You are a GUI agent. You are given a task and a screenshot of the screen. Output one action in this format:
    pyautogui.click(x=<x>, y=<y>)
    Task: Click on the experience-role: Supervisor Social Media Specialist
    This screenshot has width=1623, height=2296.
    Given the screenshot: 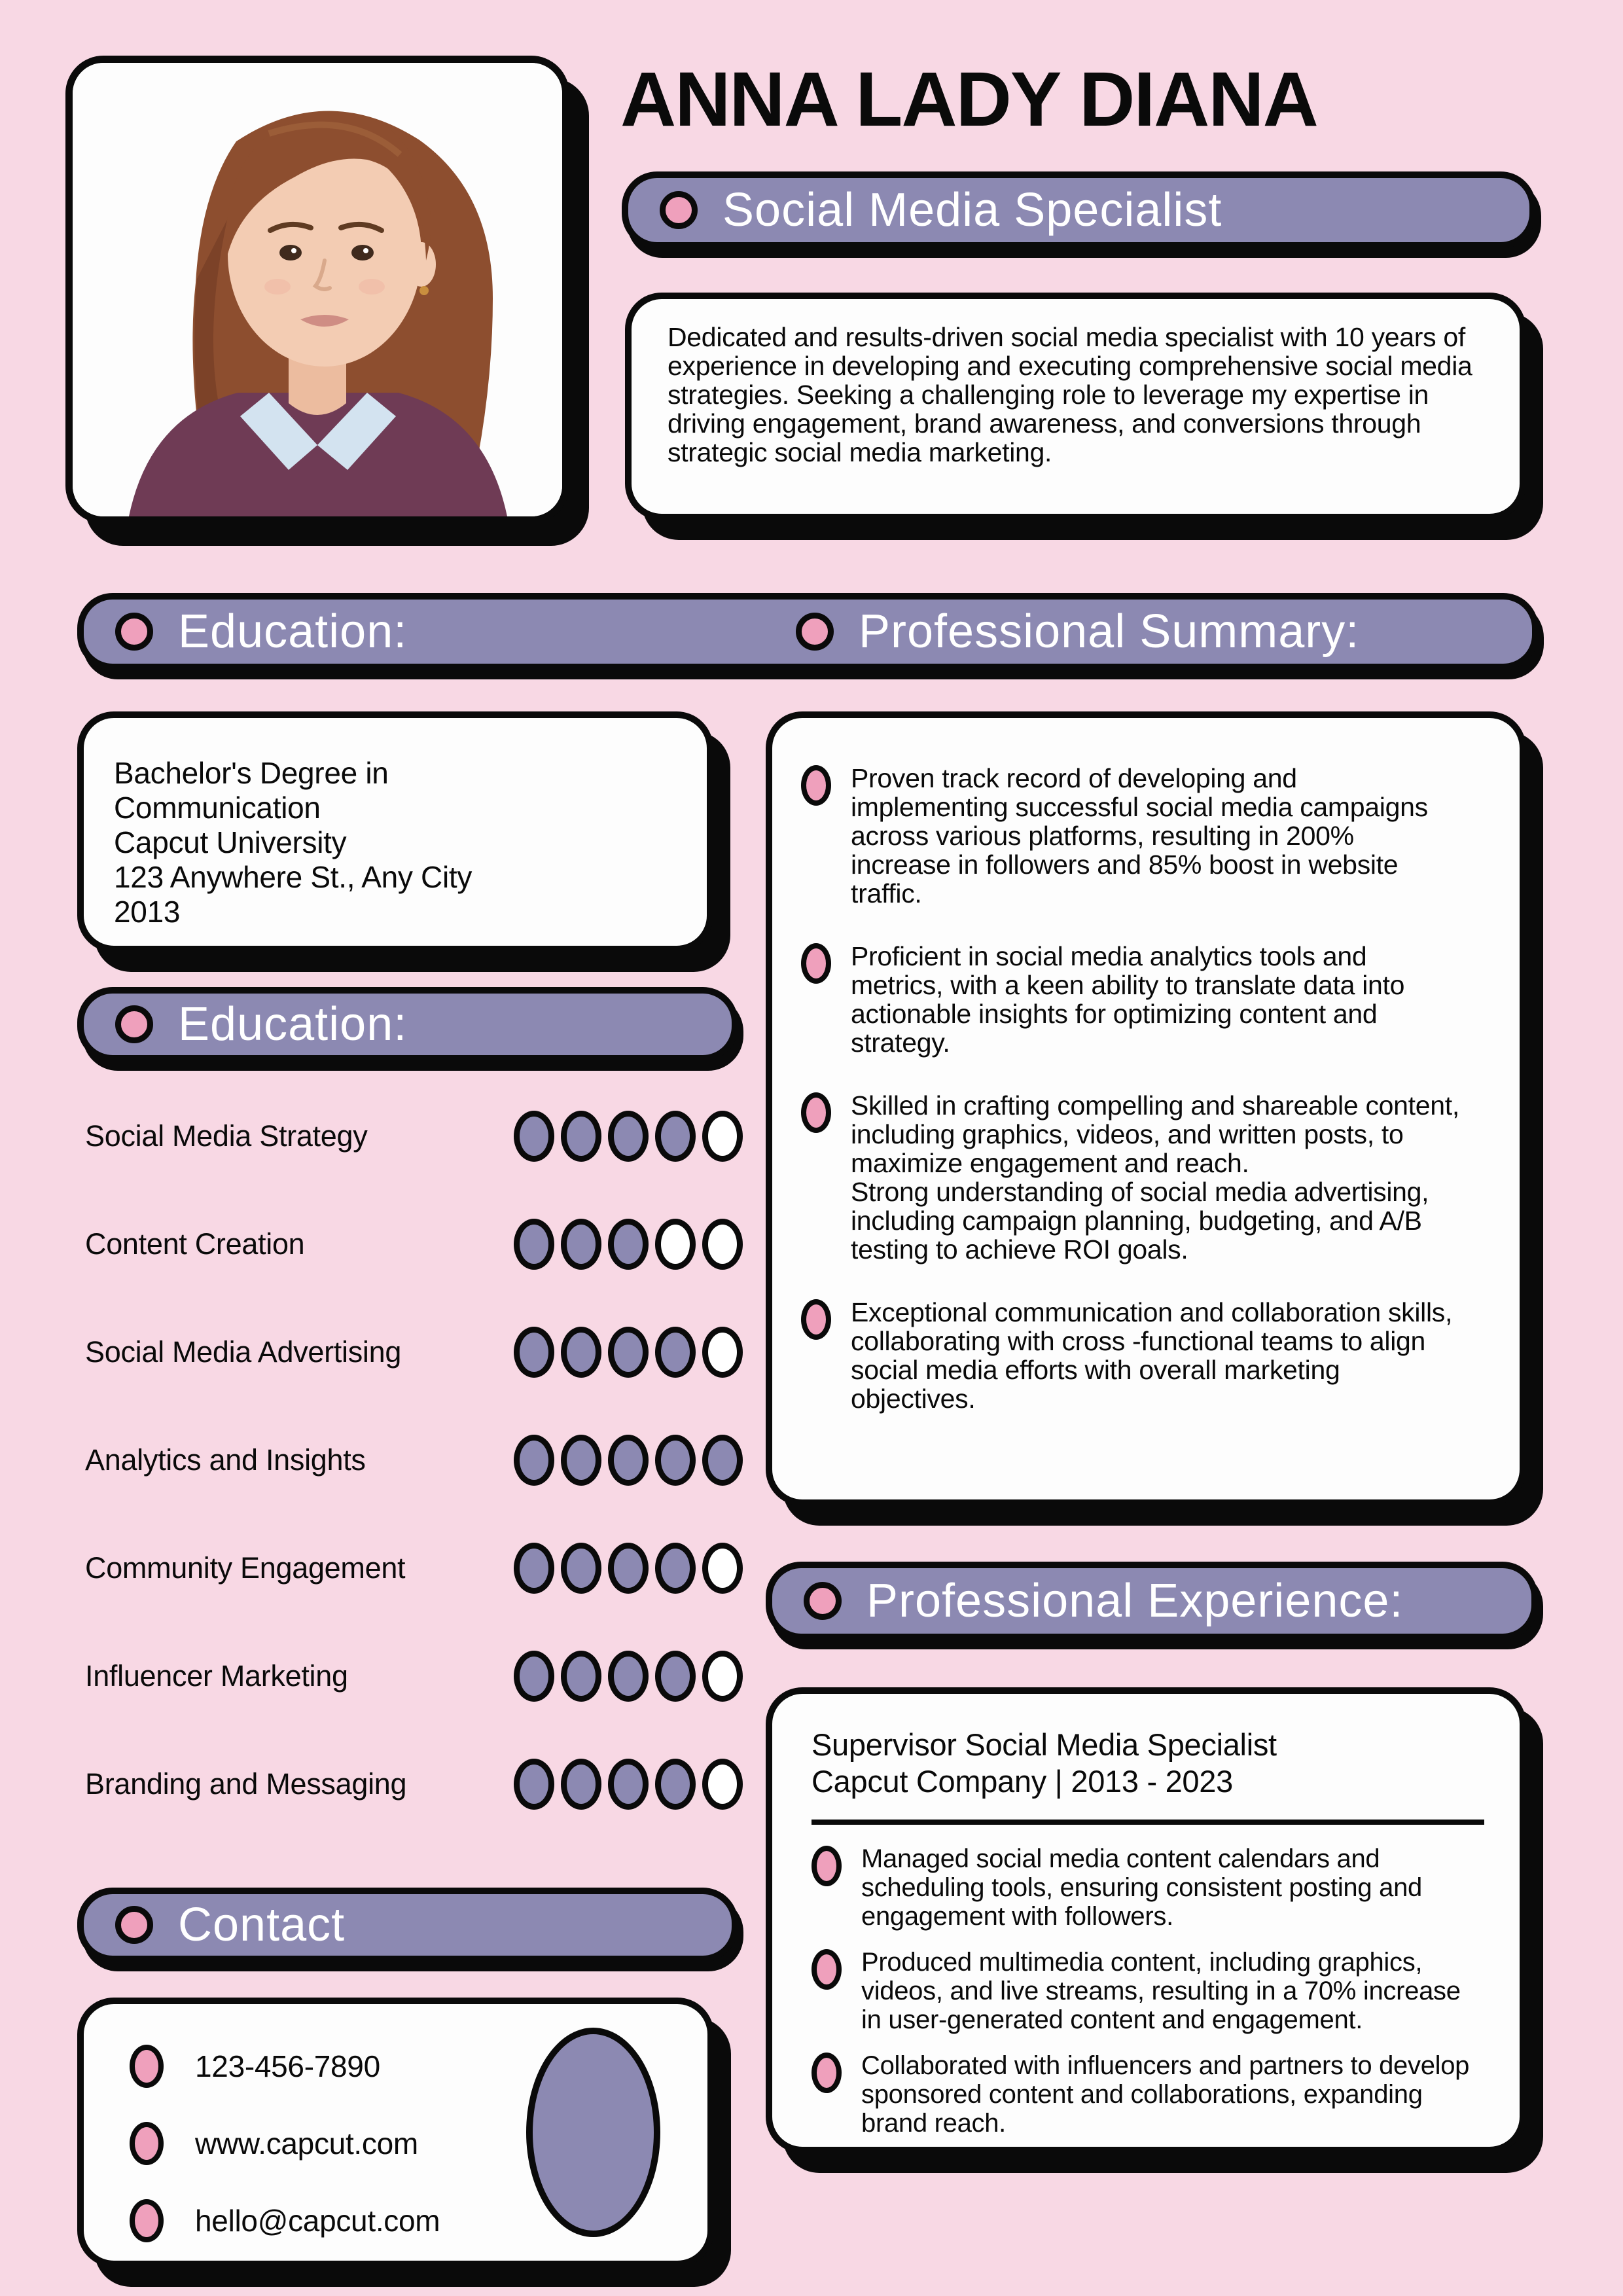 What is the action you would take?
    pyautogui.click(x=1044, y=1744)
    